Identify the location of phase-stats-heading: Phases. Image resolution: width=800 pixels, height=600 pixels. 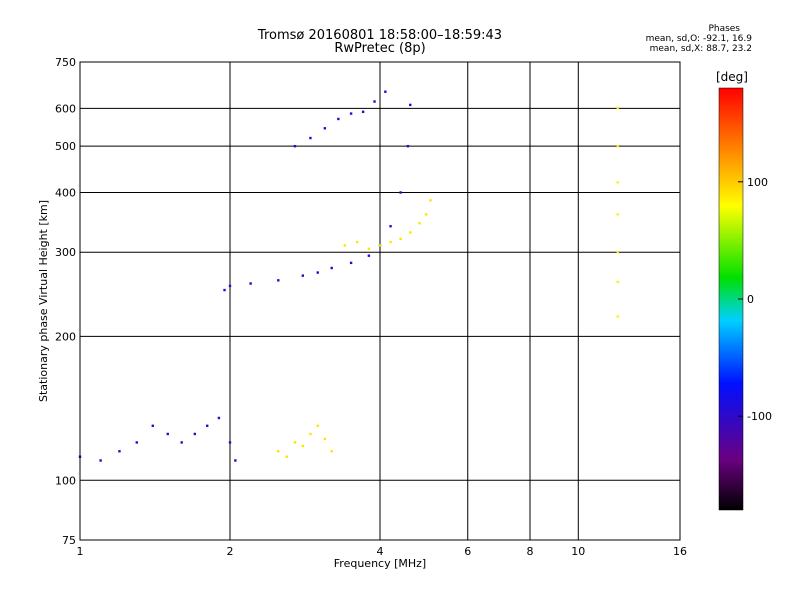
(724, 29).